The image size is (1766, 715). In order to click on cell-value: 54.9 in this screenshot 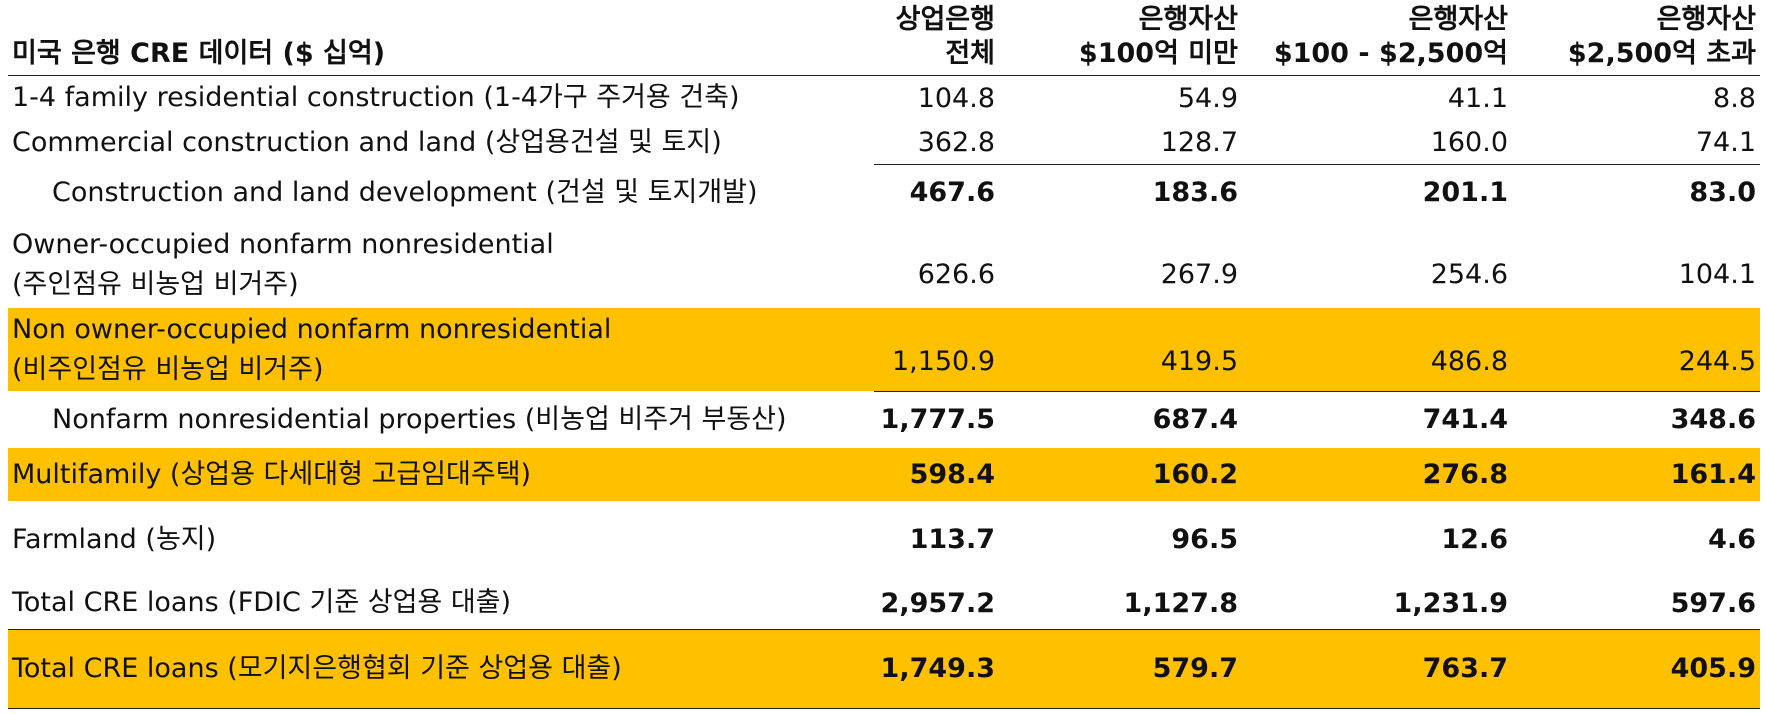, I will do `click(1207, 98)`.